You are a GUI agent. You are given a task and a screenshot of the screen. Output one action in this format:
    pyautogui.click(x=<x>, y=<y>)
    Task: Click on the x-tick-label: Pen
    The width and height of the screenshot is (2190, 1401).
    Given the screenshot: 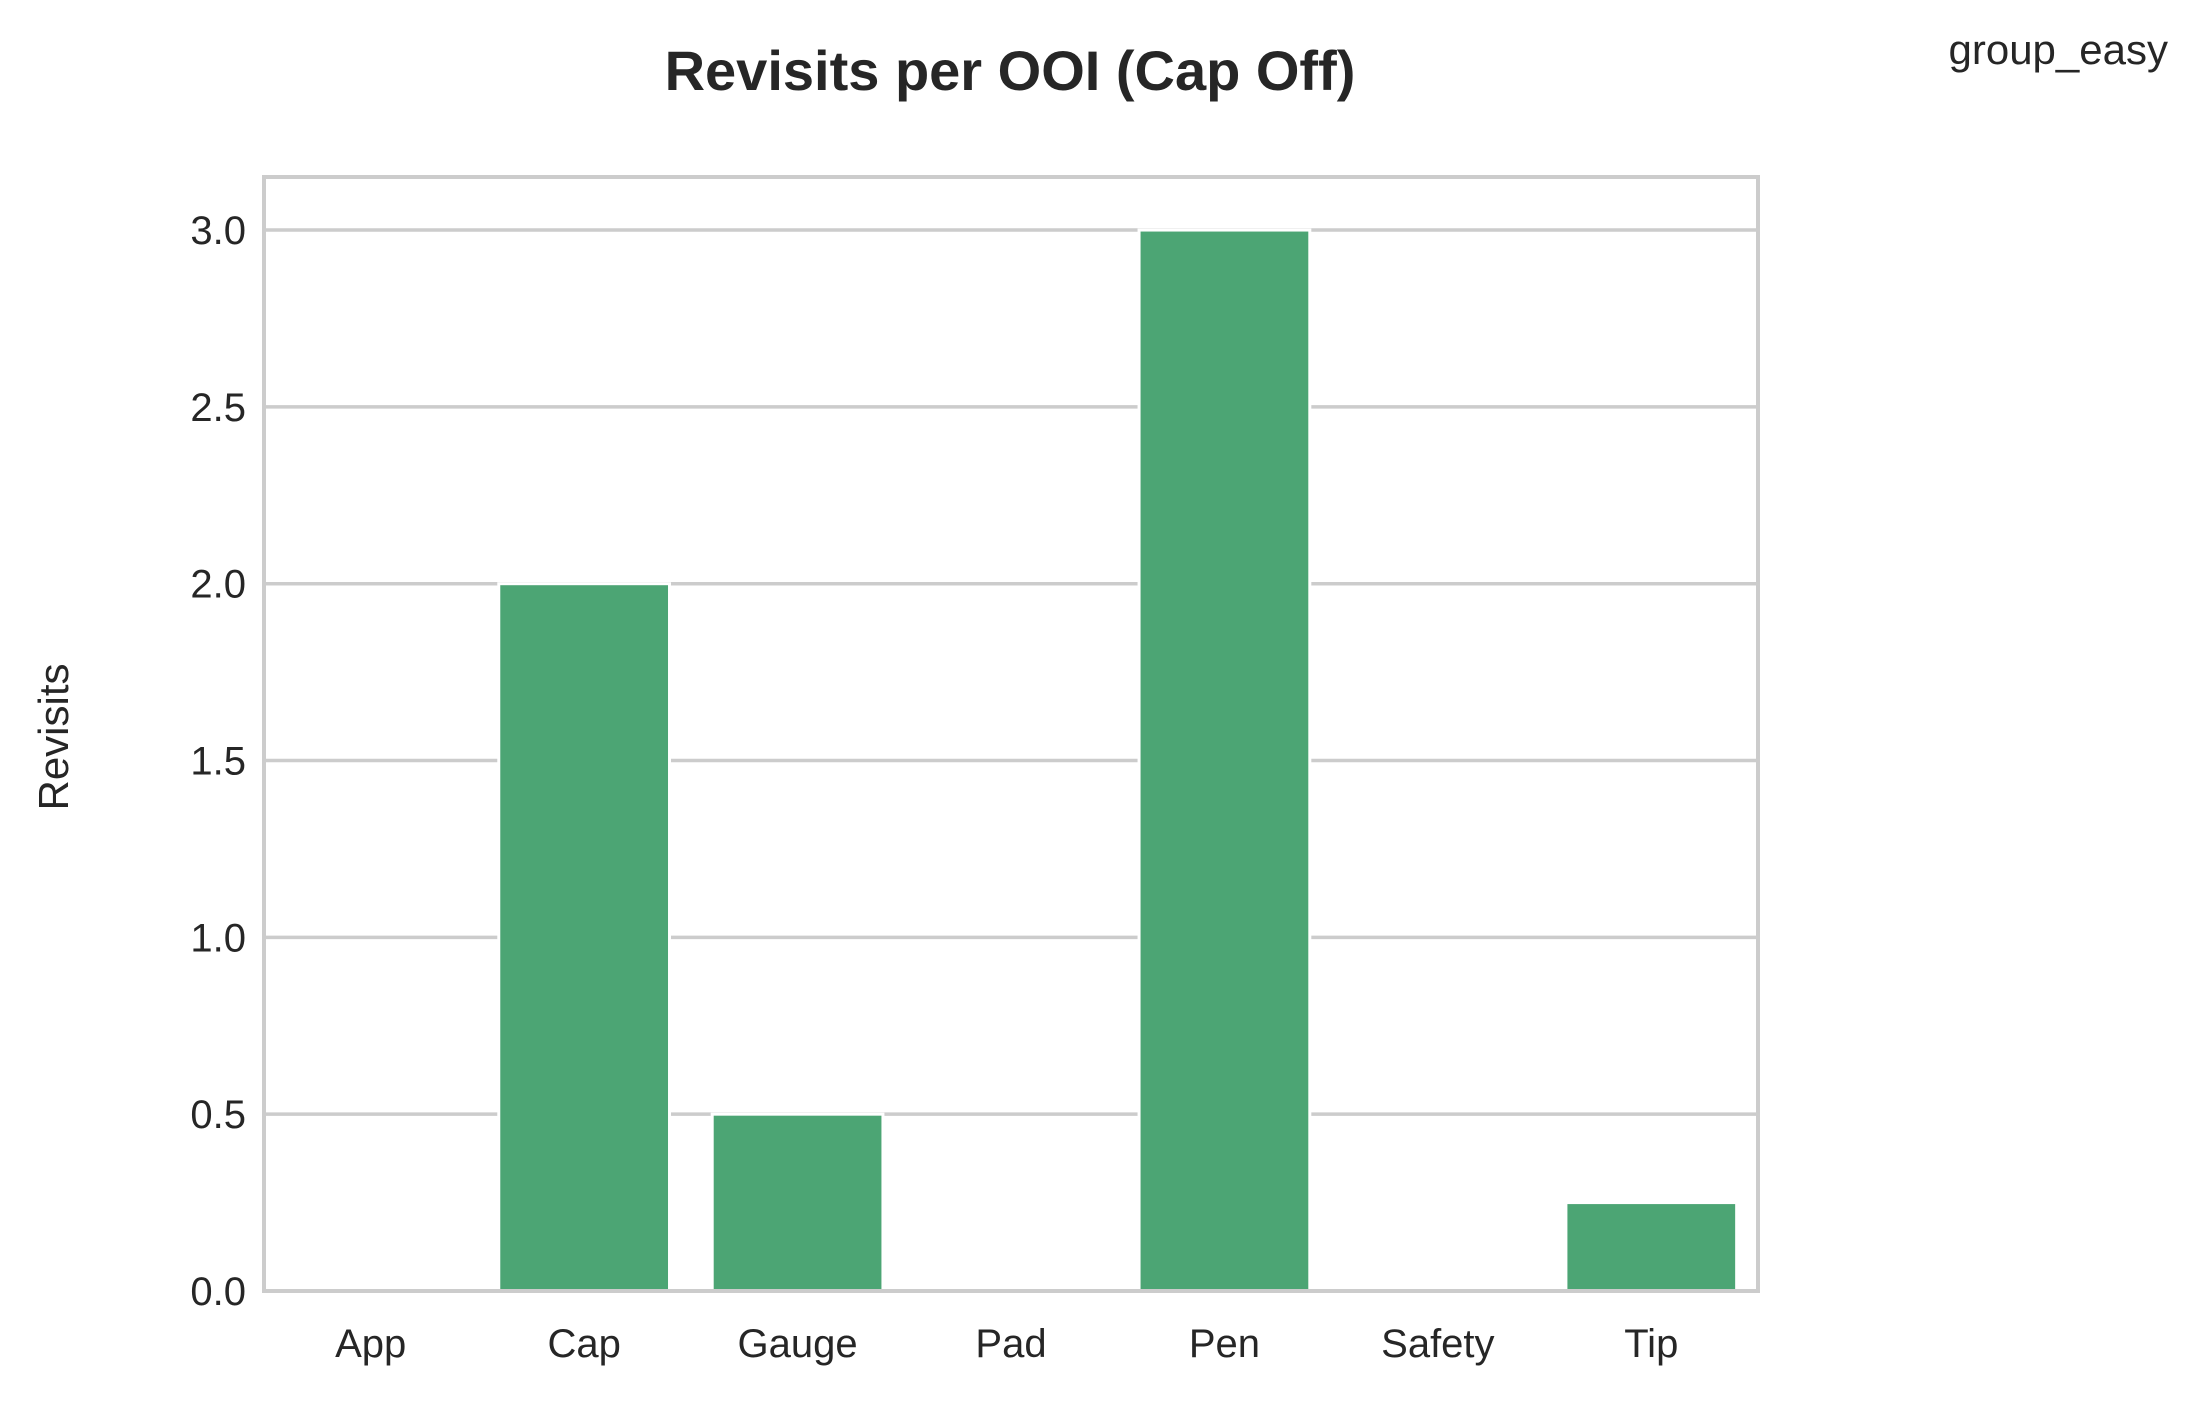 What is the action you would take?
    pyautogui.click(x=1224, y=1344)
    